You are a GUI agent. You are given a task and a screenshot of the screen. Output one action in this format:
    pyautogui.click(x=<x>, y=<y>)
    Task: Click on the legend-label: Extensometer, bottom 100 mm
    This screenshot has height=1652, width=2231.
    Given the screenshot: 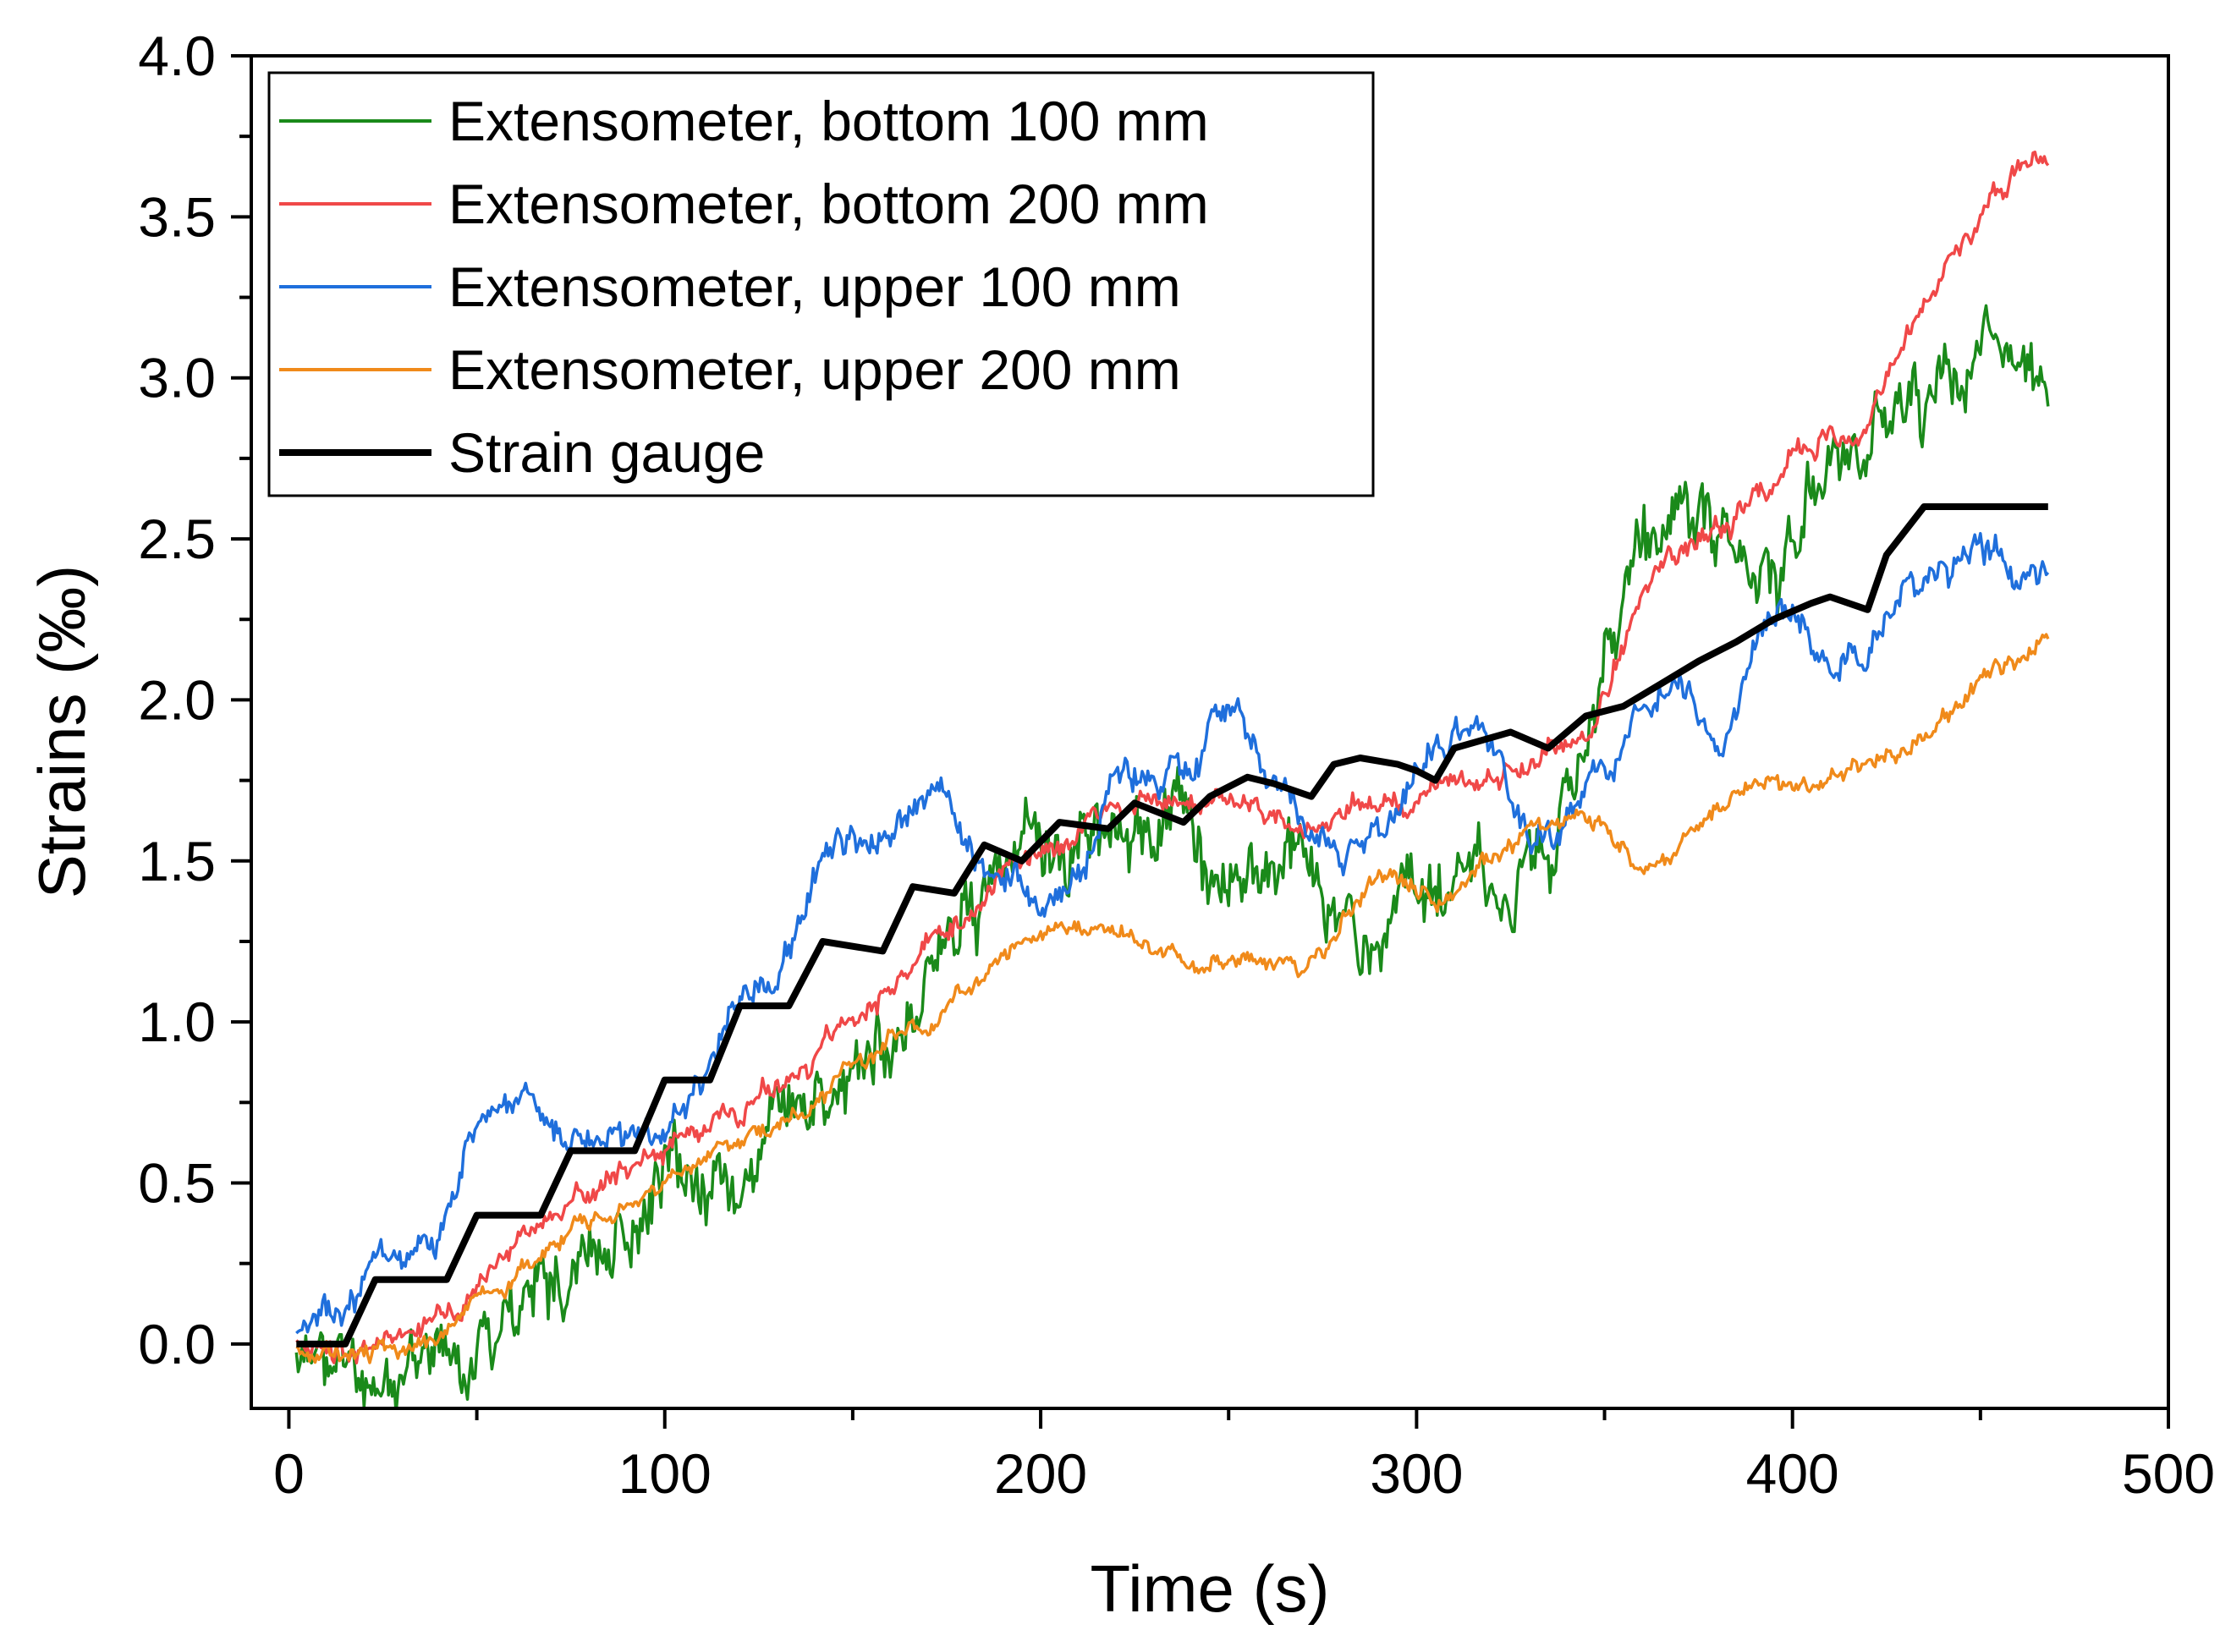 What is the action you would take?
    pyautogui.click(x=828, y=121)
    